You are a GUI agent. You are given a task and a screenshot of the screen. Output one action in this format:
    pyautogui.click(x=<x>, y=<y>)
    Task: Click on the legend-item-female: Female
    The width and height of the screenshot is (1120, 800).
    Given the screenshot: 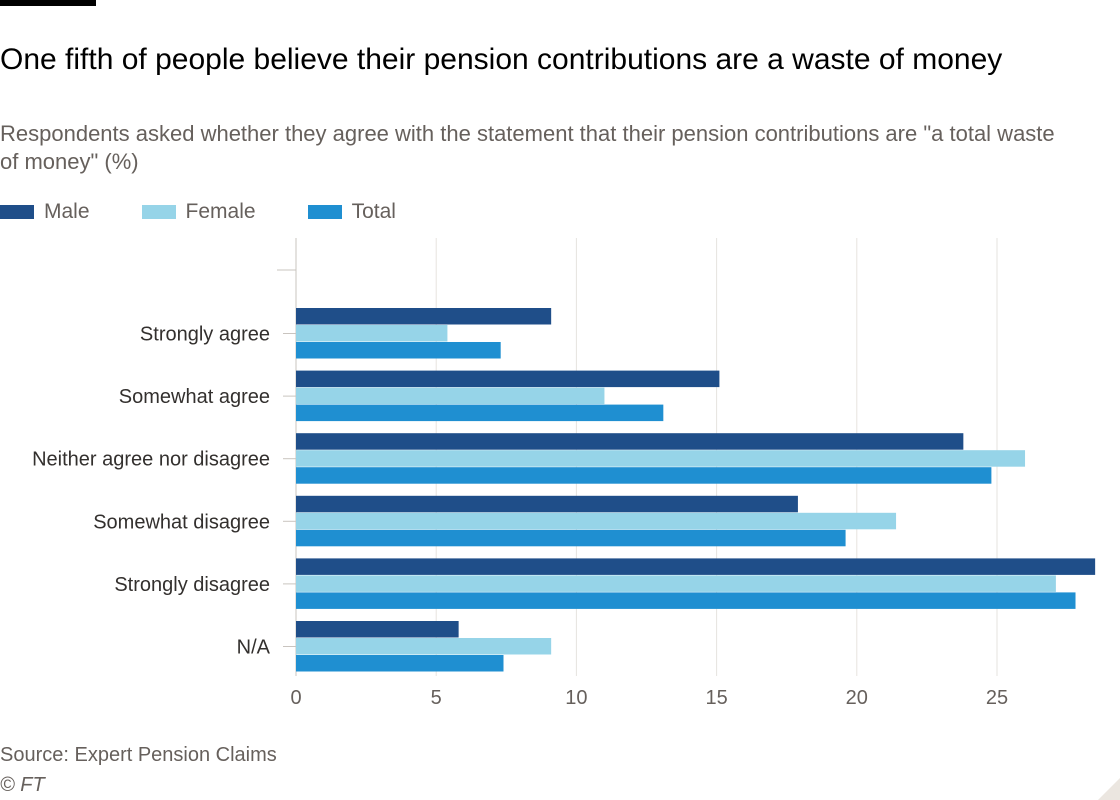 What is the action you would take?
    pyautogui.click(x=198, y=212)
    